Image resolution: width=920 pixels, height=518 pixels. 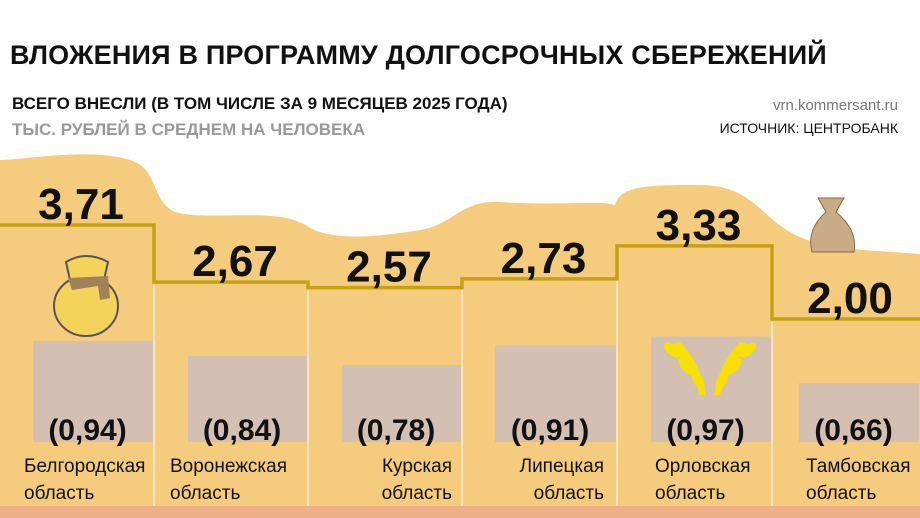 What do you see at coordinates (235, 261) in the screenshot?
I see `total-value-label: 2,67` at bounding box center [235, 261].